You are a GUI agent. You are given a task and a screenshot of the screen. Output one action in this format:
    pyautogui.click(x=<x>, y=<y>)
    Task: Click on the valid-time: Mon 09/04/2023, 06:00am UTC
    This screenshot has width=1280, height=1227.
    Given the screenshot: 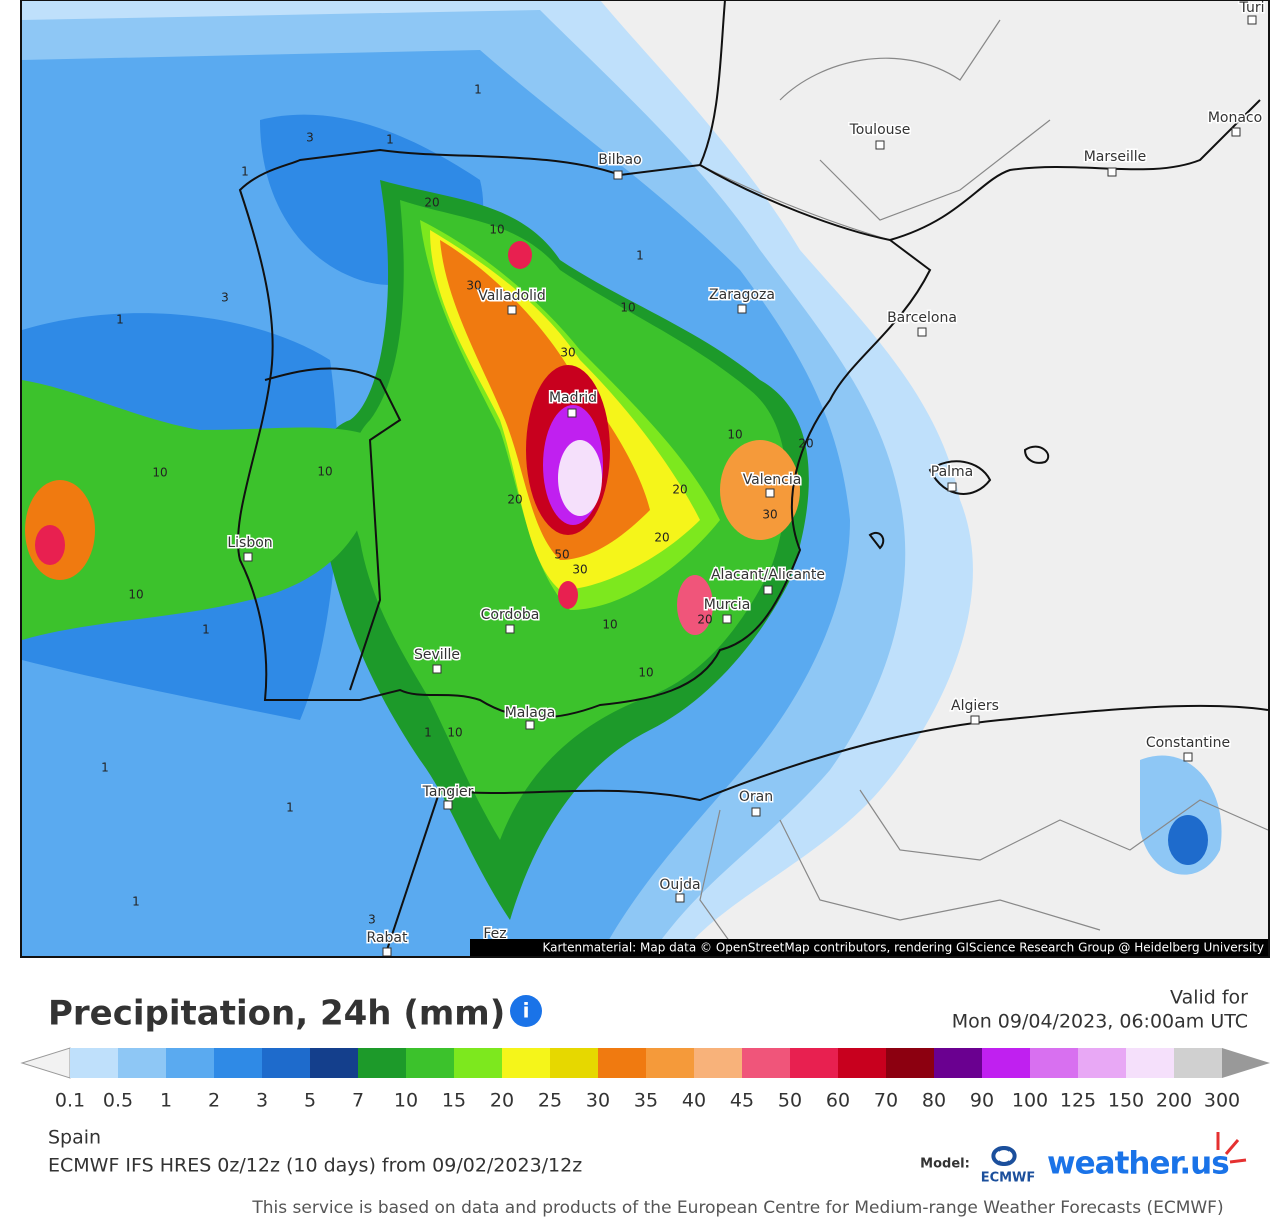 What is the action you would take?
    pyautogui.click(x=1100, y=1022)
    